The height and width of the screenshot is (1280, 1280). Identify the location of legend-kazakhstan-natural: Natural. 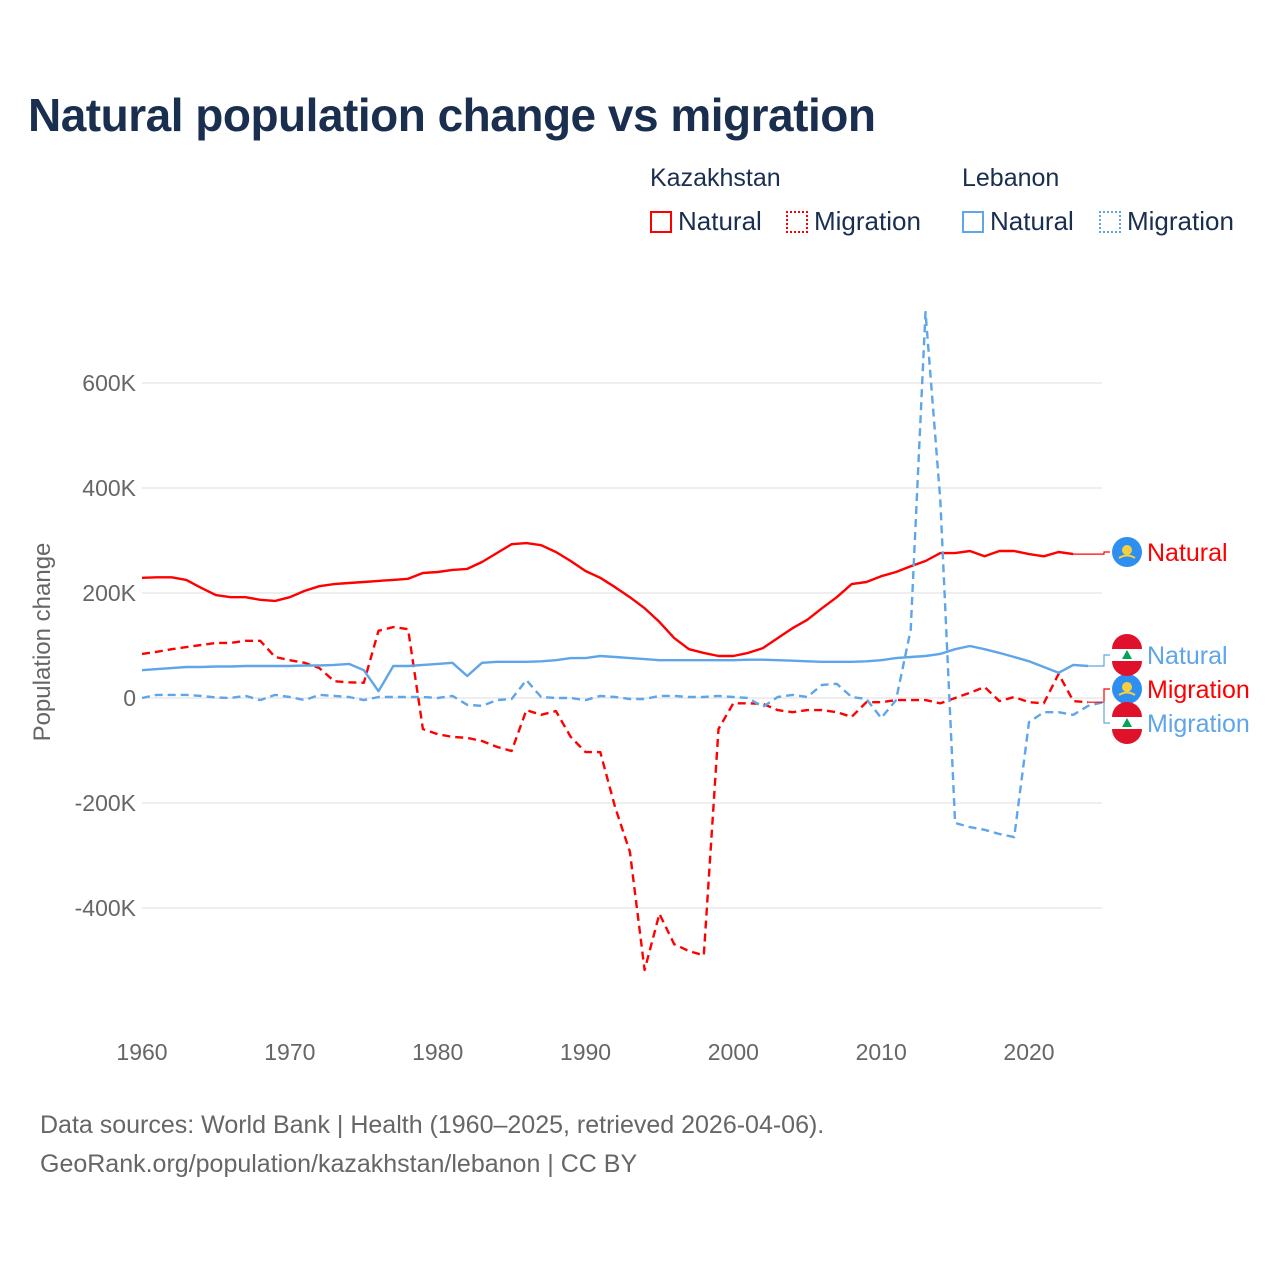
(706, 221).